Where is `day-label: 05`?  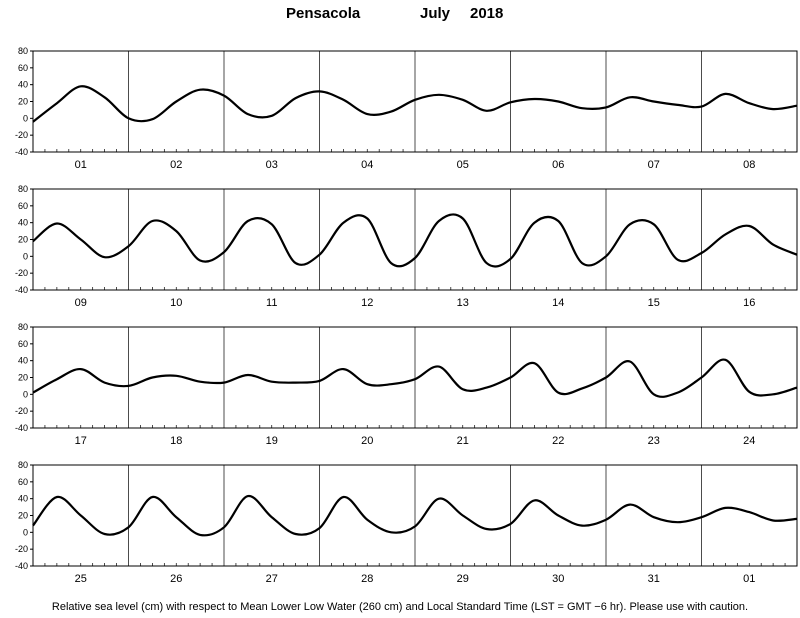 day-label: 05 is located at coordinates (463, 165).